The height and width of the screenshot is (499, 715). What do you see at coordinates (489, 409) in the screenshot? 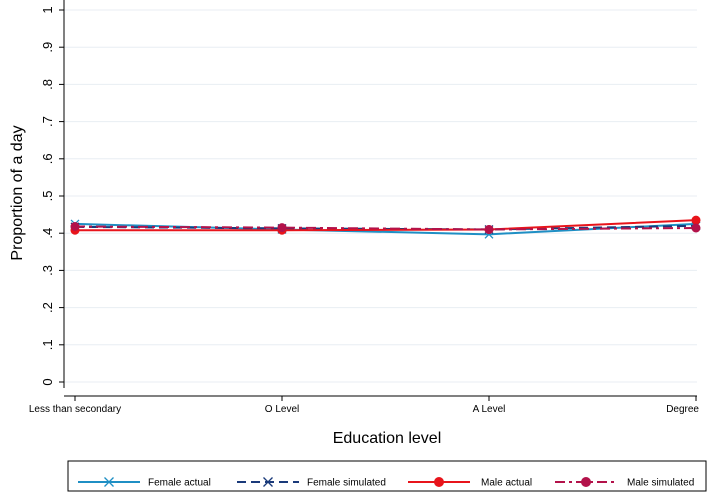
I see `x-tick-label: A Level` at bounding box center [489, 409].